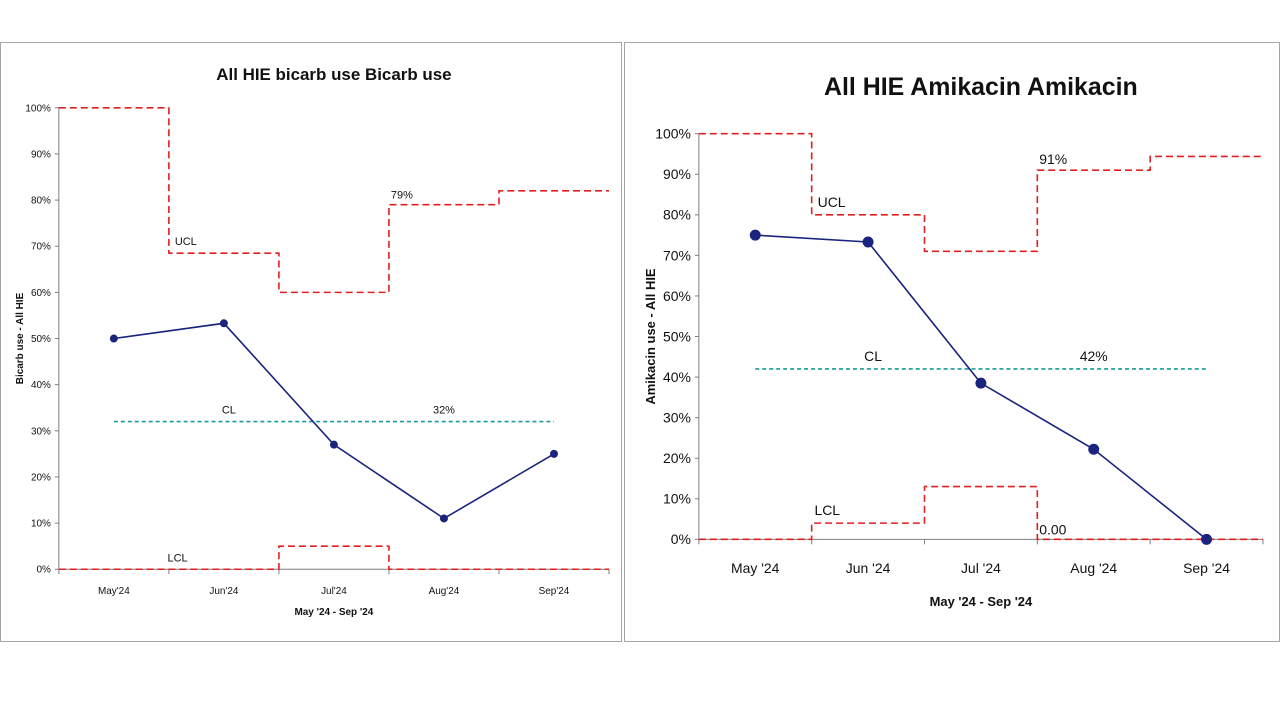  I want to click on y-axis-title: Amikacin use - All HIE, so click(650, 336).